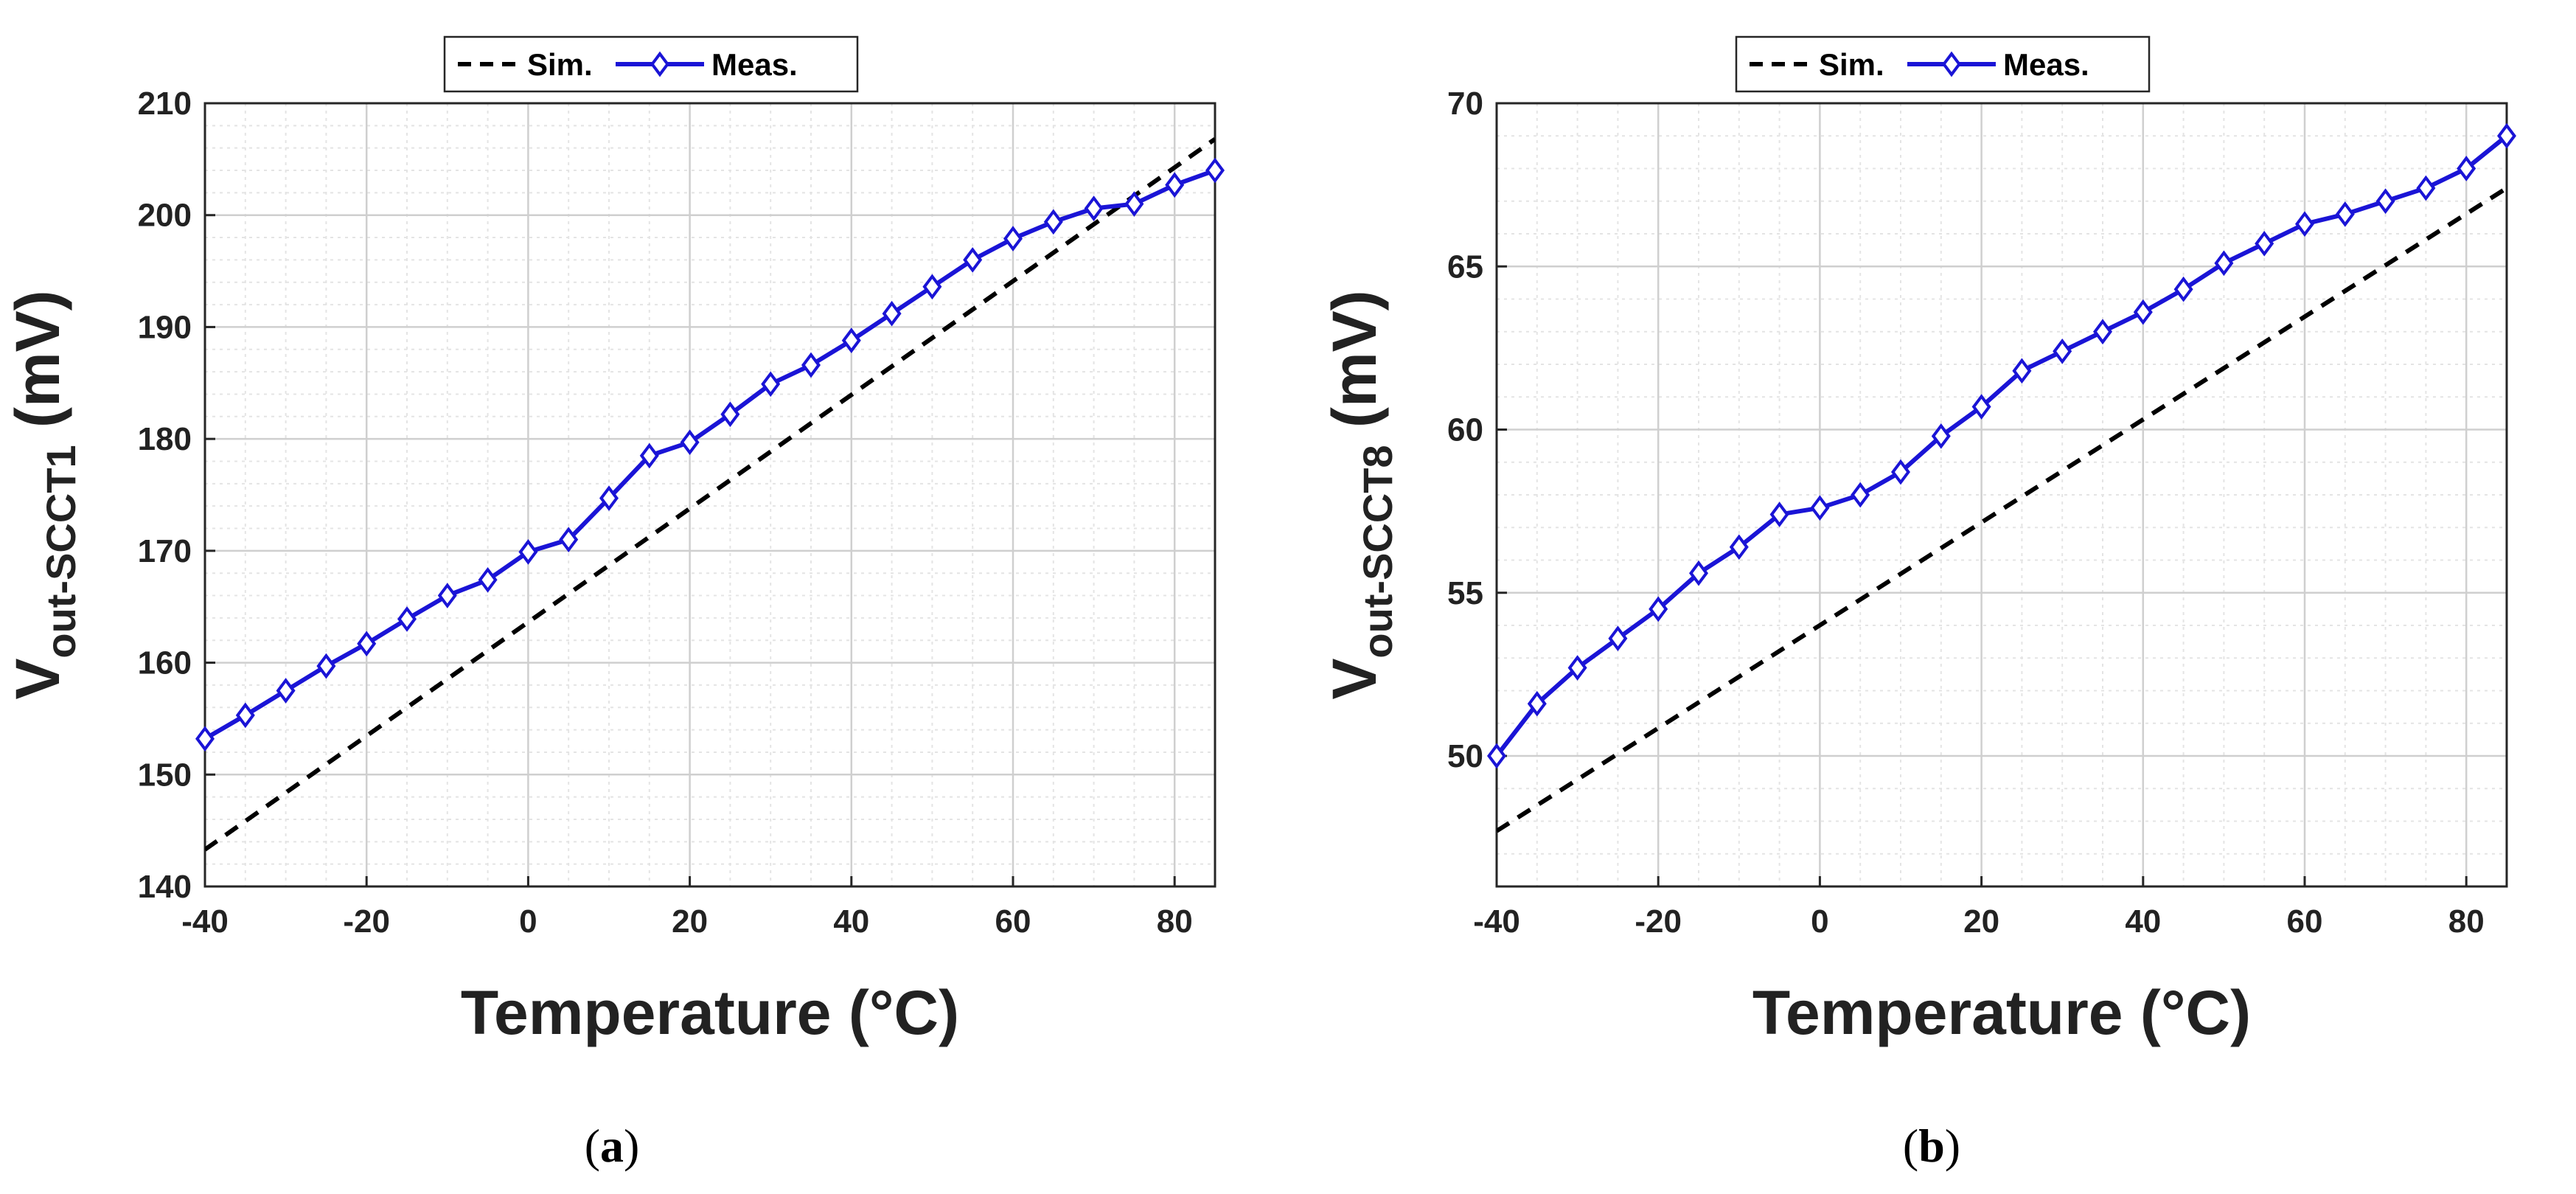  What do you see at coordinates (165, 663) in the screenshot?
I see `y-tick-label: 160` at bounding box center [165, 663].